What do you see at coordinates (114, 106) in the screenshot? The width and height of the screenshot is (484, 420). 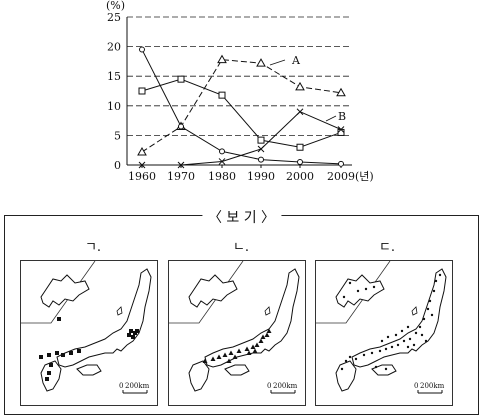 I see `y-tick-label: 10` at bounding box center [114, 106].